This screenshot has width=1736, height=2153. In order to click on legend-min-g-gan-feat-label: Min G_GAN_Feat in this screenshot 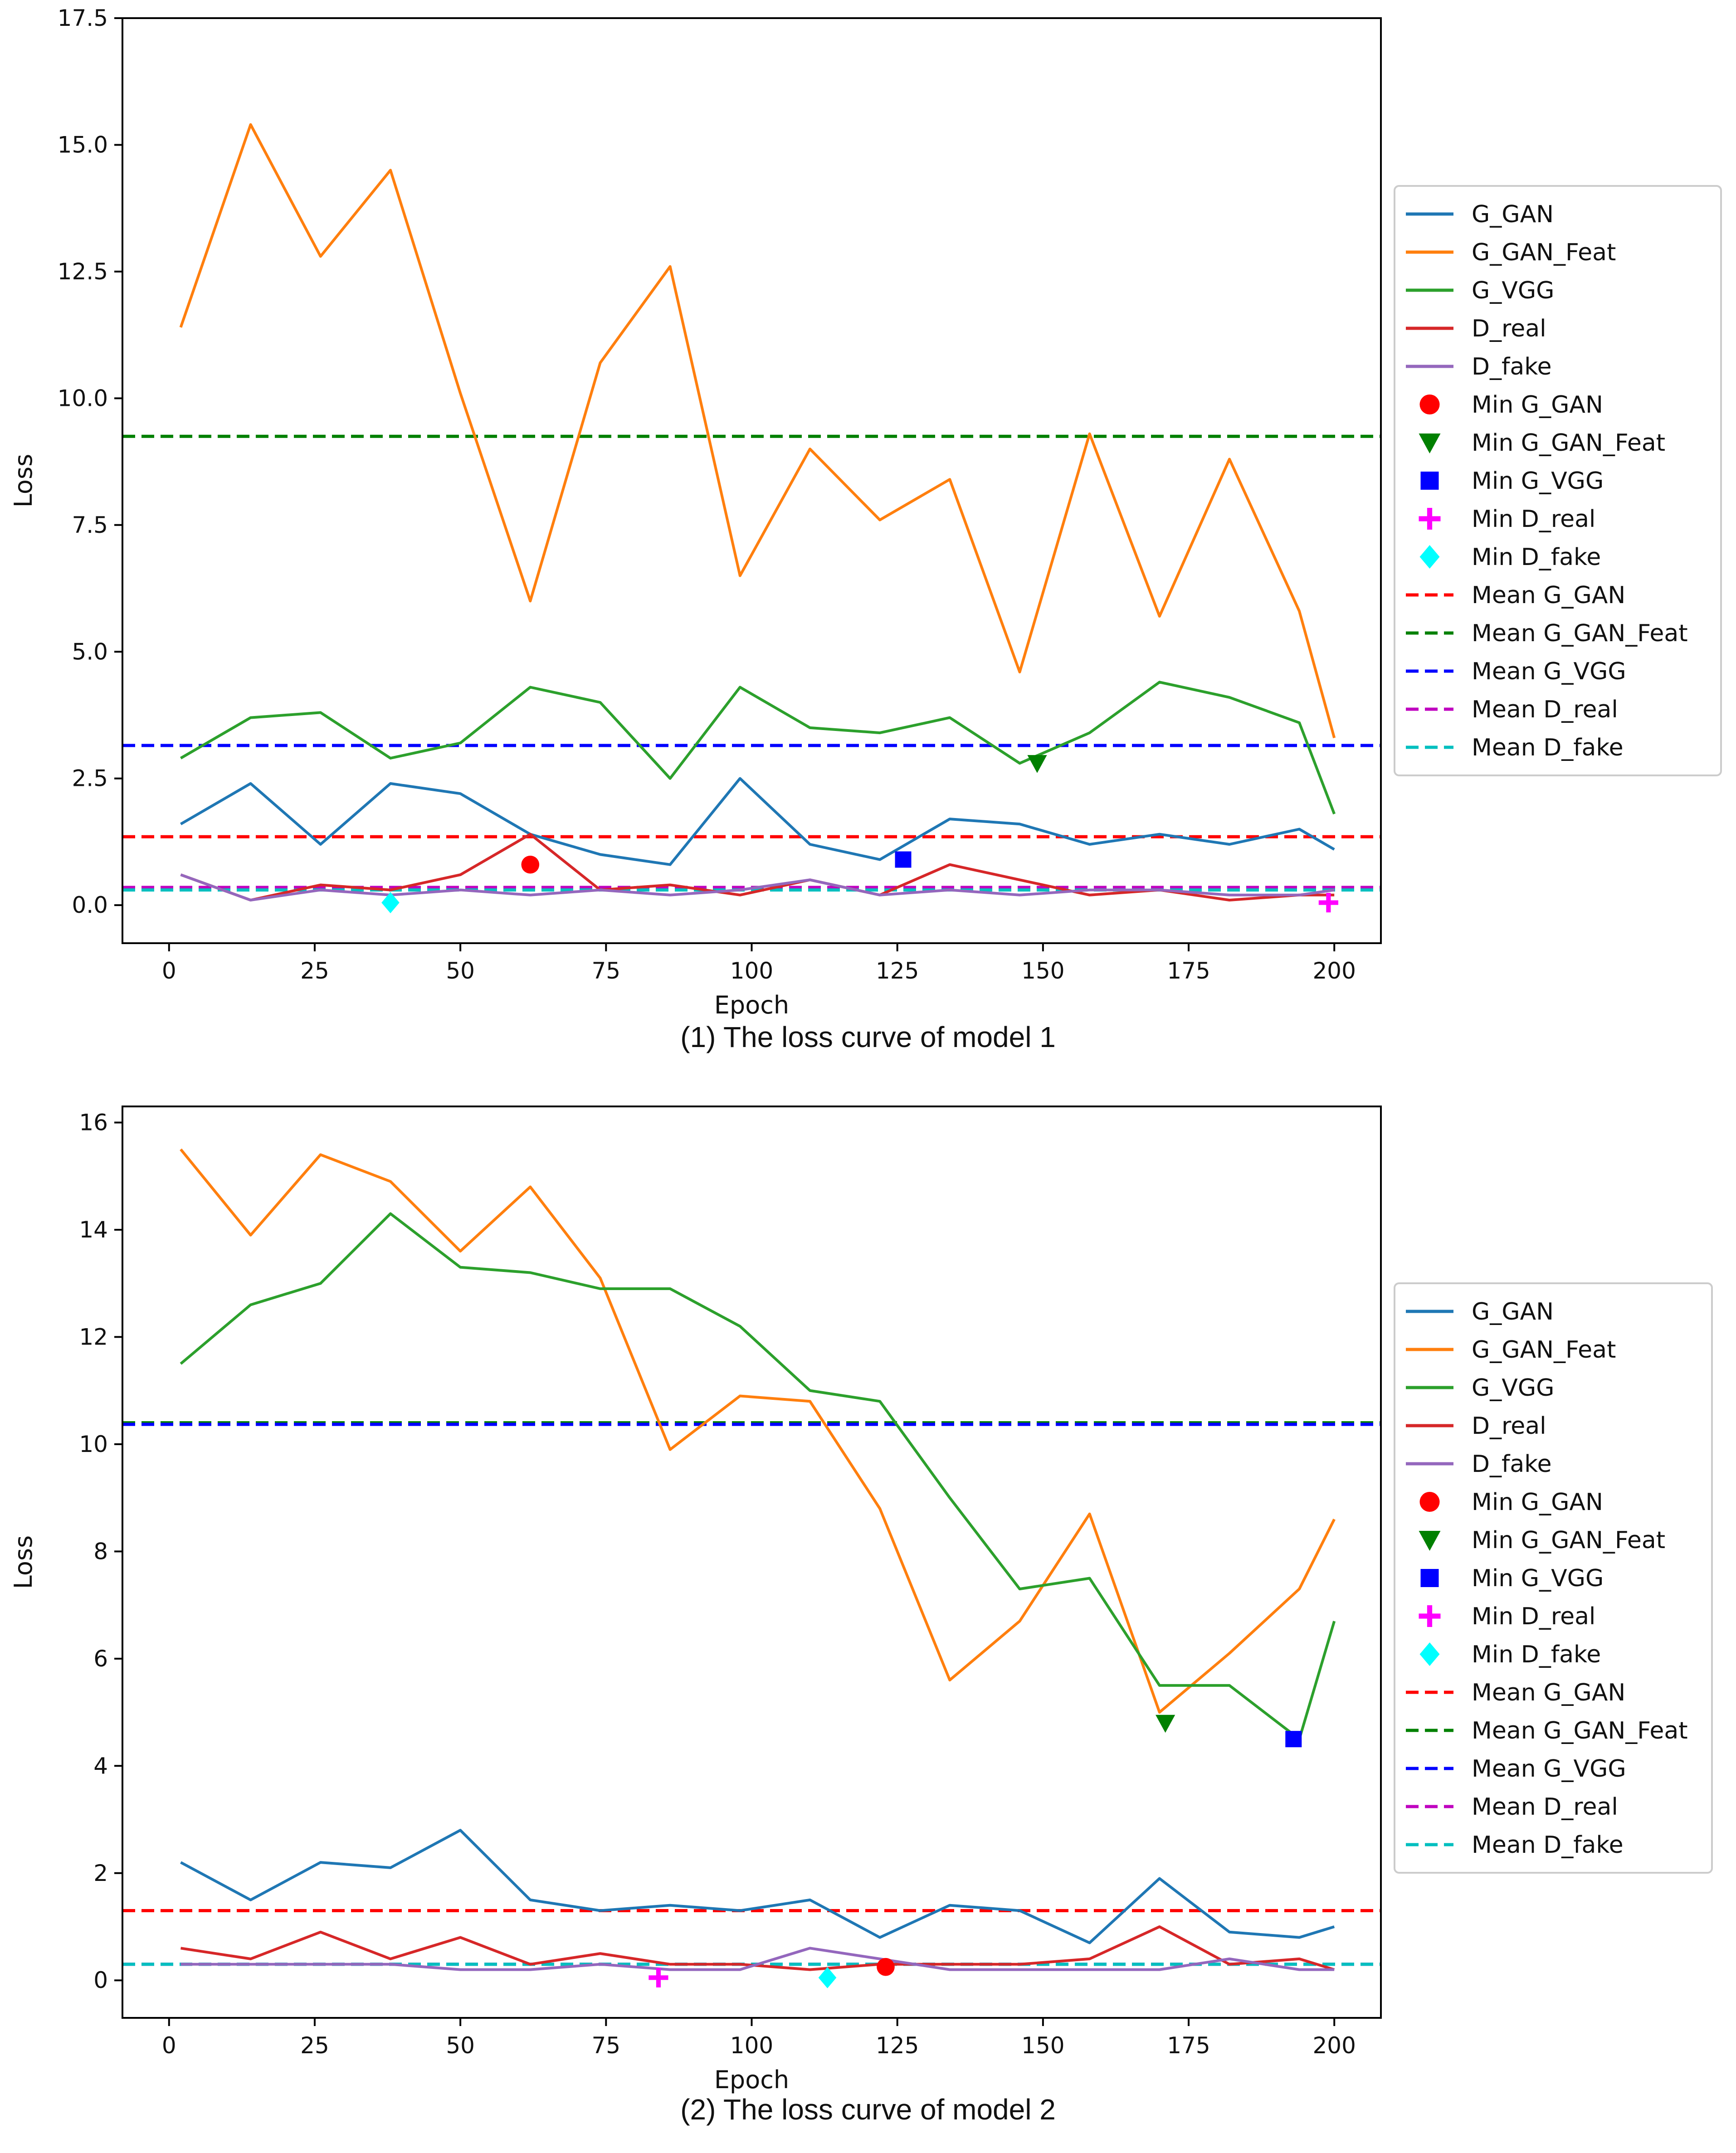, I will do `click(1568, 1540)`.